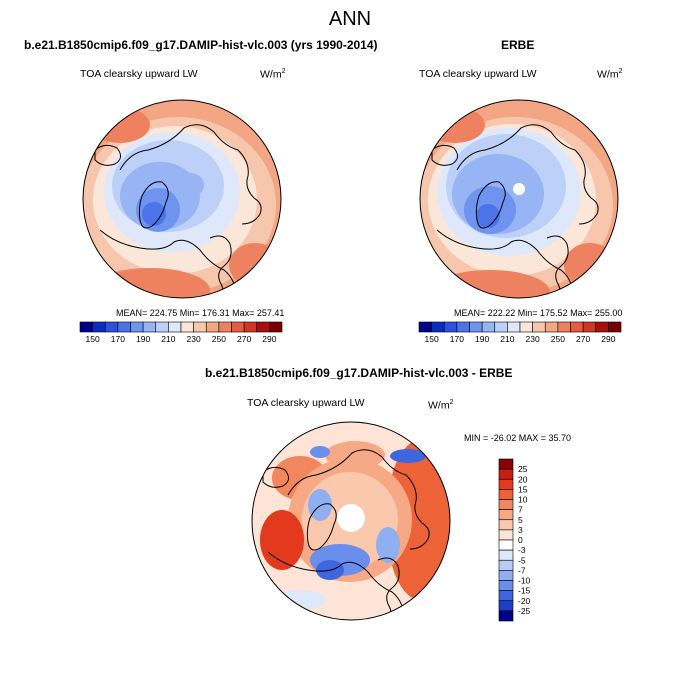 The height and width of the screenshot is (700, 700). What do you see at coordinates (524, 591) in the screenshot?
I see `colorbar-tick-label: -15` at bounding box center [524, 591].